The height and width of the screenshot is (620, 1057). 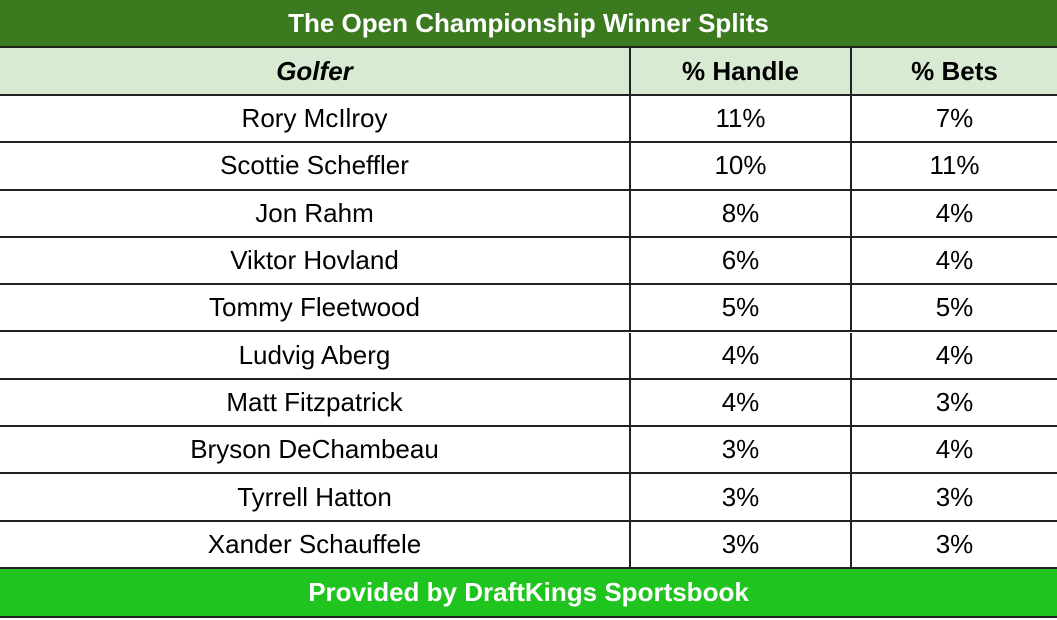 I want to click on golfer-name: Xander Schauffele, so click(x=315, y=545).